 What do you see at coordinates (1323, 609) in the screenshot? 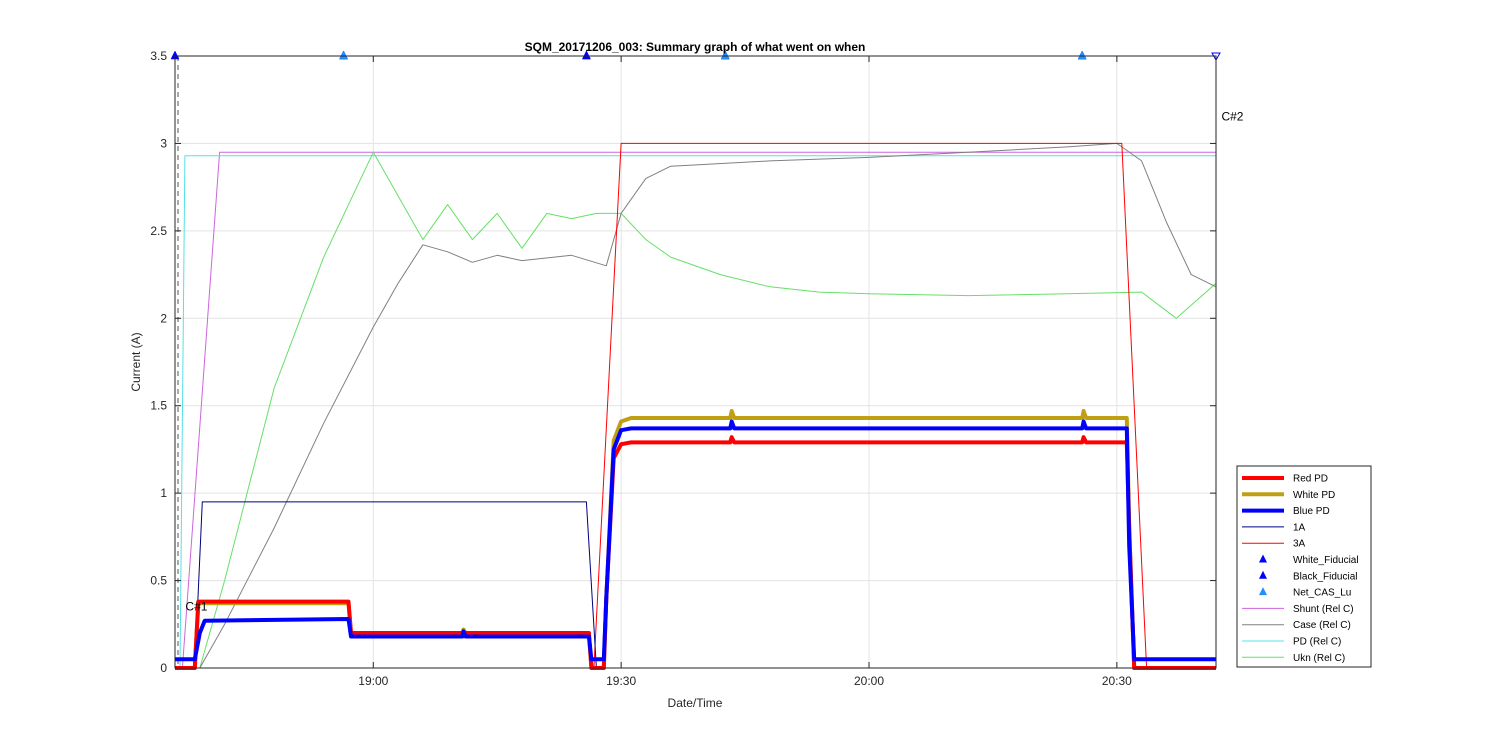
I see `legend-label: Shunt (Rel C)` at bounding box center [1323, 609].